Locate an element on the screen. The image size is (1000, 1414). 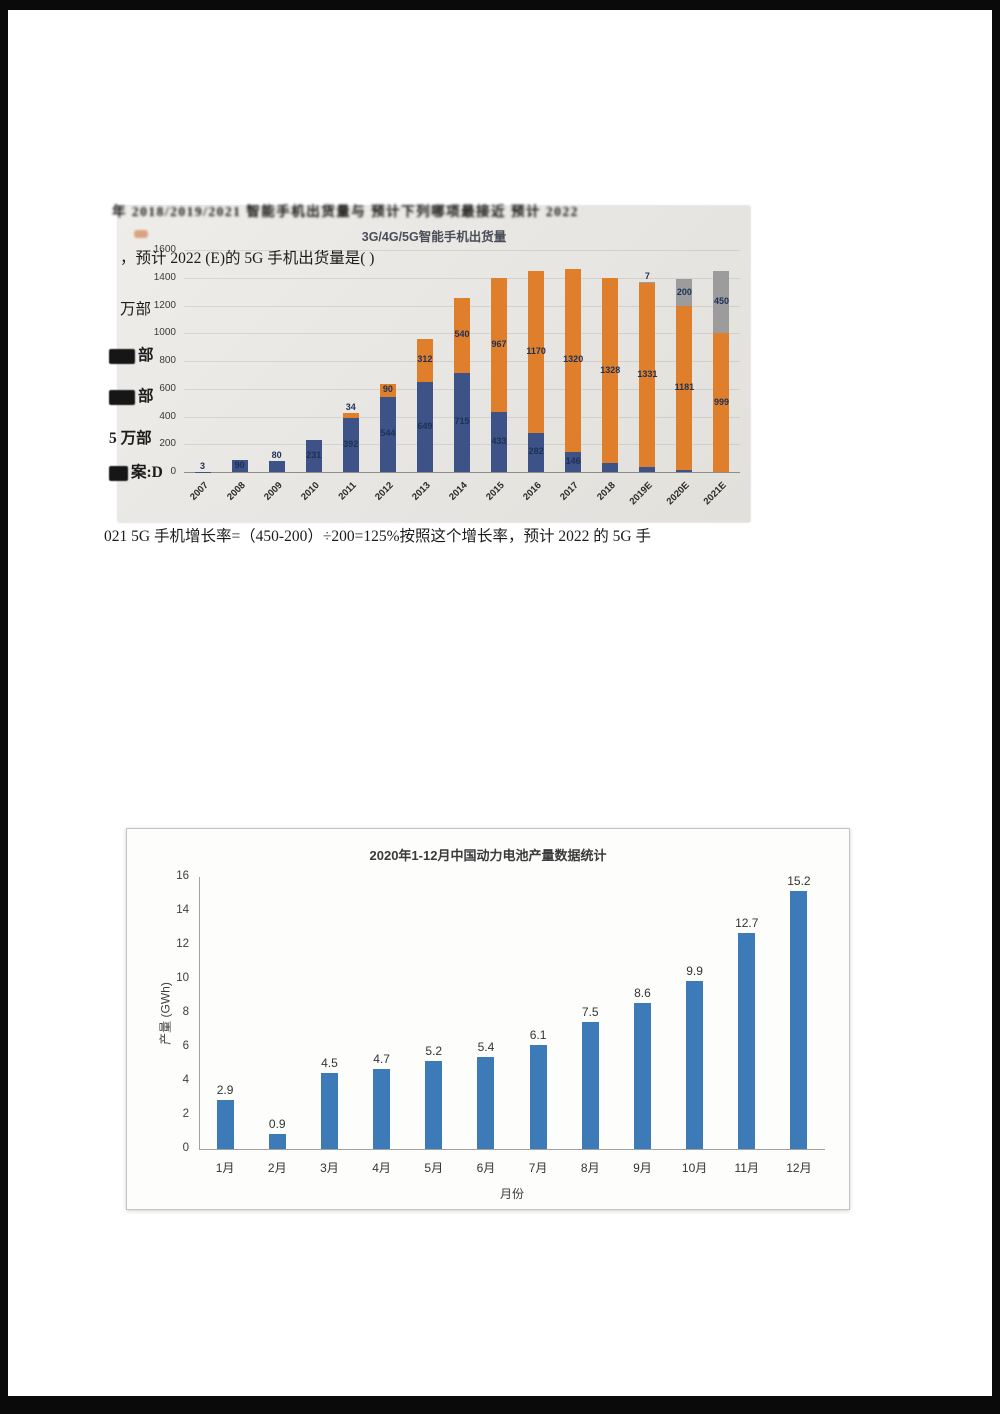
bar-value-label: 1320 is located at coordinates (573, 359).